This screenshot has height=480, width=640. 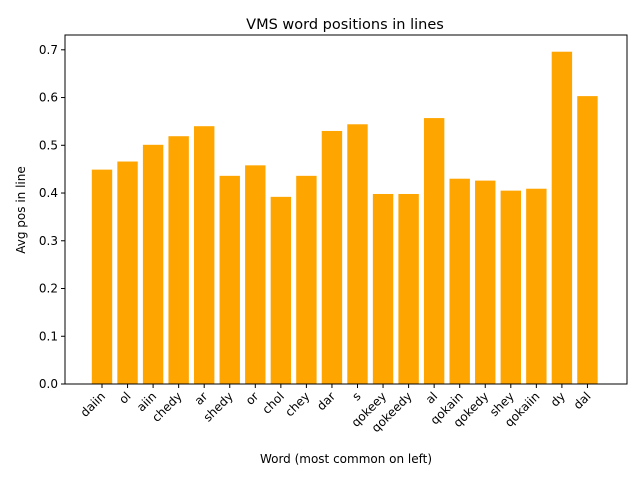 I want to click on y-tick-label: 0.2, so click(x=48, y=289).